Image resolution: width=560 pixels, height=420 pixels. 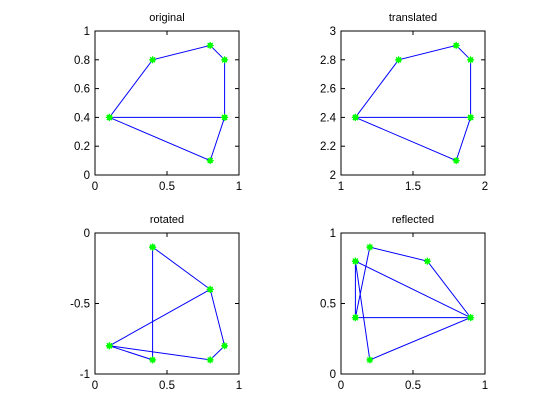 I want to click on chart-title: rotated, so click(x=167, y=220).